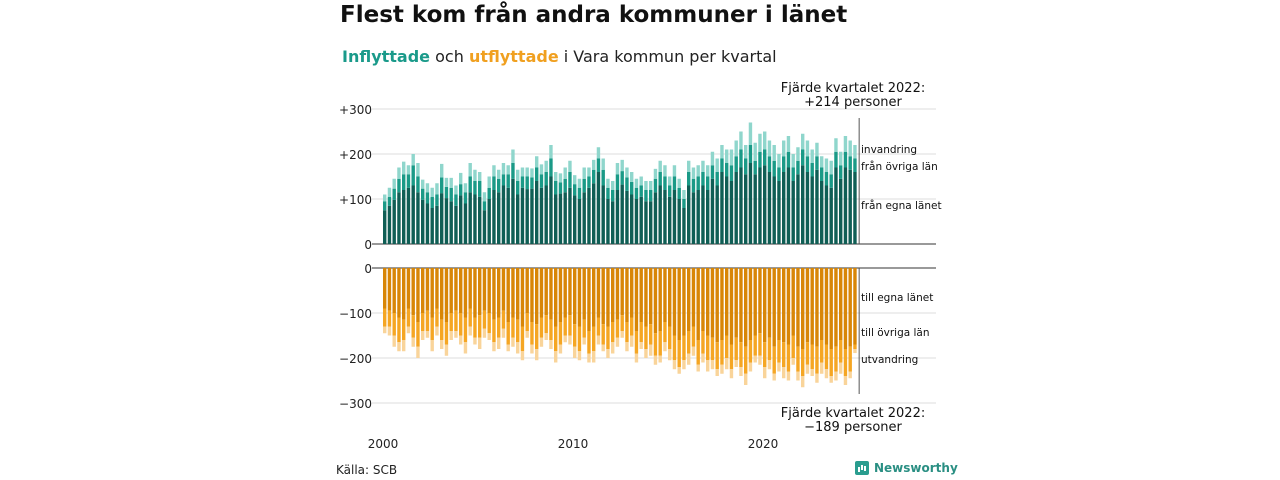  Describe the element at coordinates (355, 110) in the screenshot. I see `y-tick-label: +300` at that location.